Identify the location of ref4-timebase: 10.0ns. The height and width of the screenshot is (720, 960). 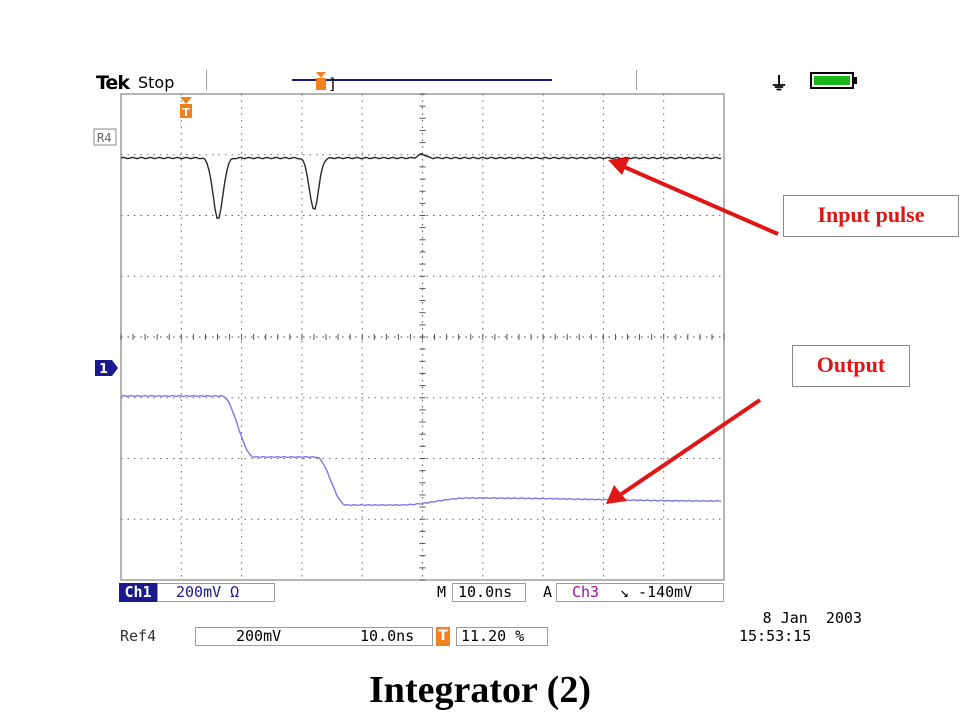
(387, 636).